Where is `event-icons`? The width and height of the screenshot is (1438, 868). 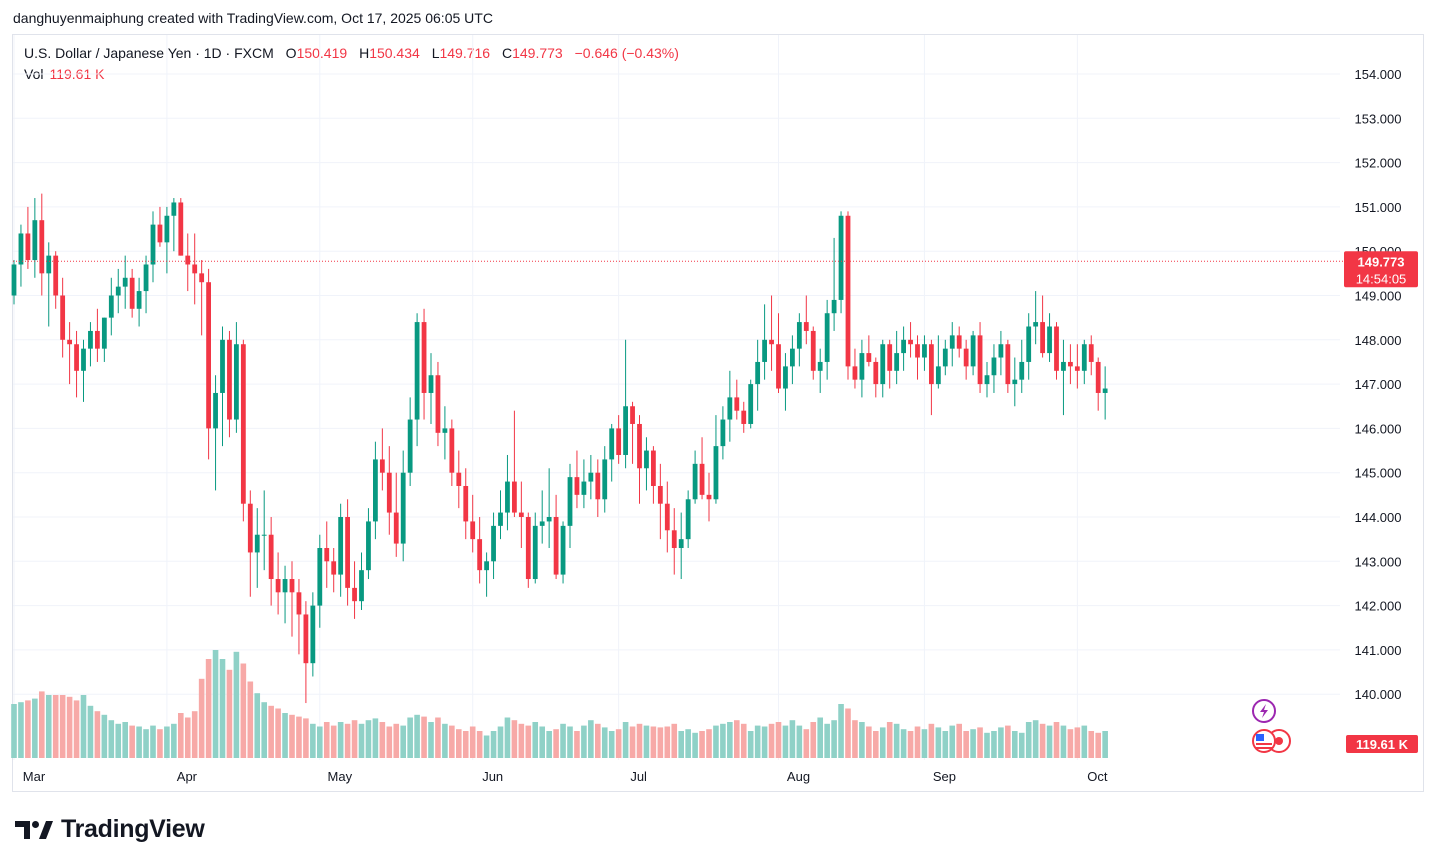
event-icons is located at coordinates (1271, 726).